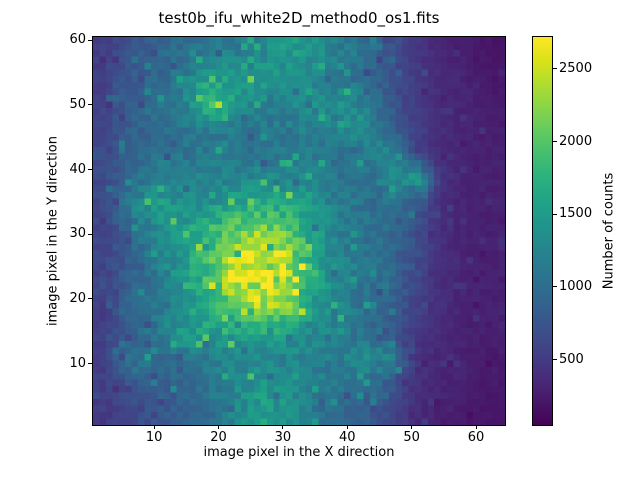 The height and width of the screenshot is (480, 640). What do you see at coordinates (576, 286) in the screenshot?
I see `colorbar-tick-label-1000: 1000` at bounding box center [576, 286].